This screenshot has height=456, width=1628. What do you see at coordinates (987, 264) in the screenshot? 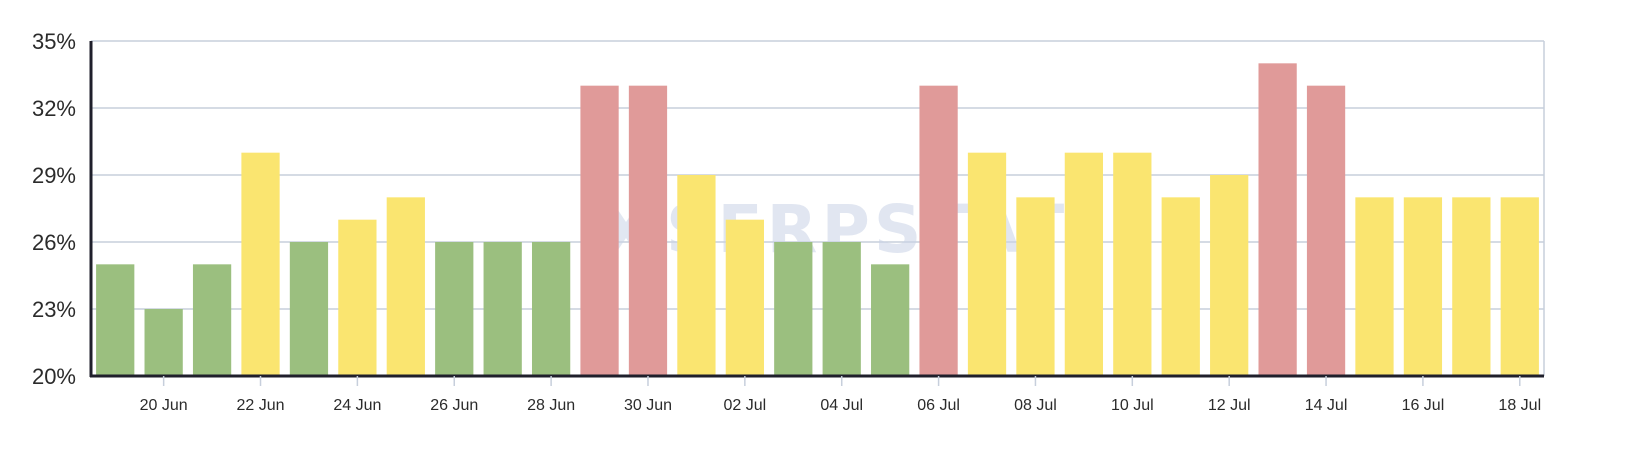
I see `bar-07-jul` at bounding box center [987, 264].